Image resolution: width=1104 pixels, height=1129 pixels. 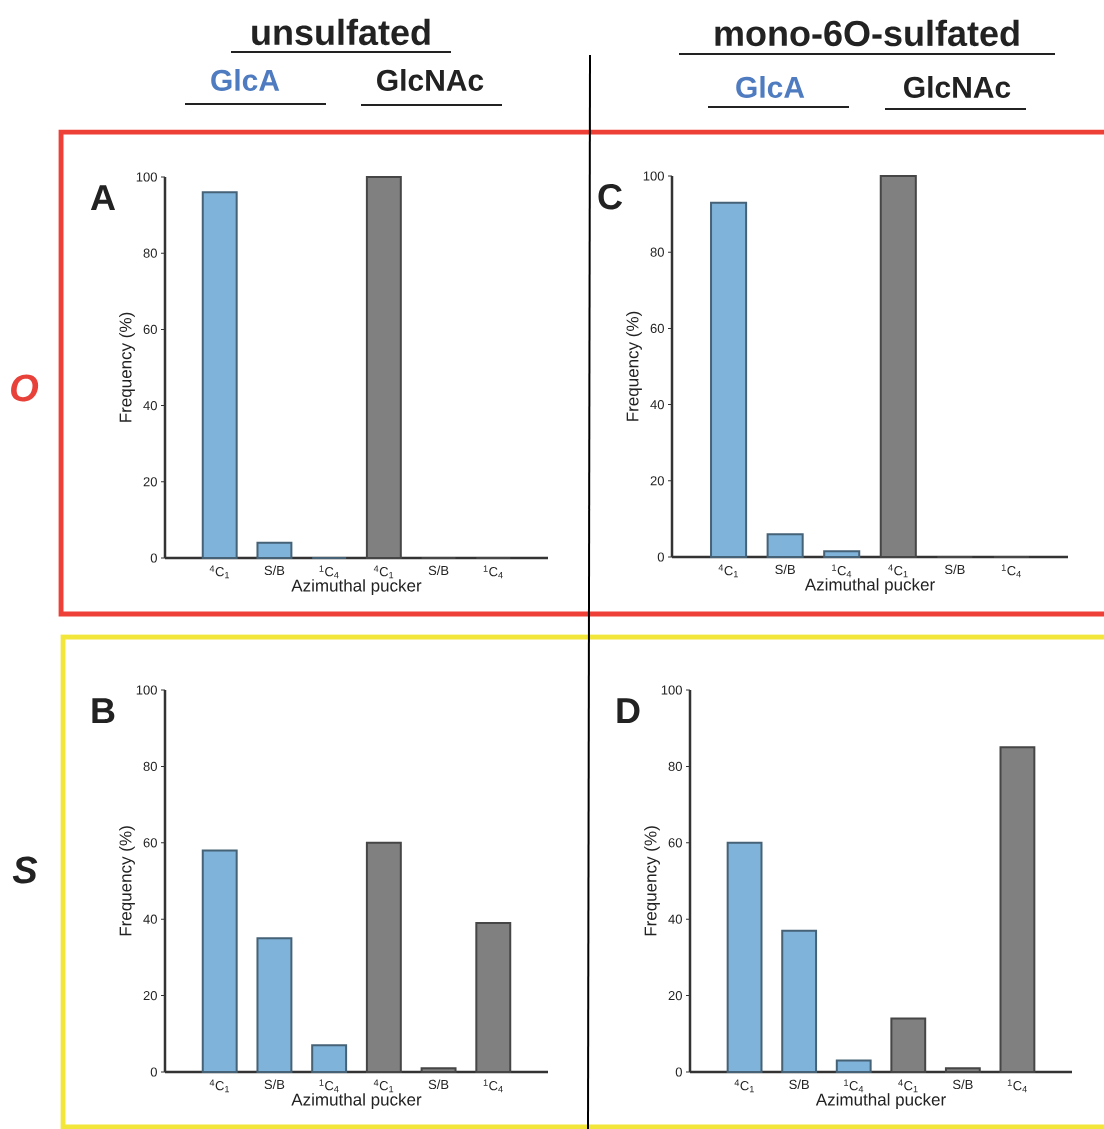 What do you see at coordinates (628, 711) in the screenshot?
I see `chart-title: D` at bounding box center [628, 711].